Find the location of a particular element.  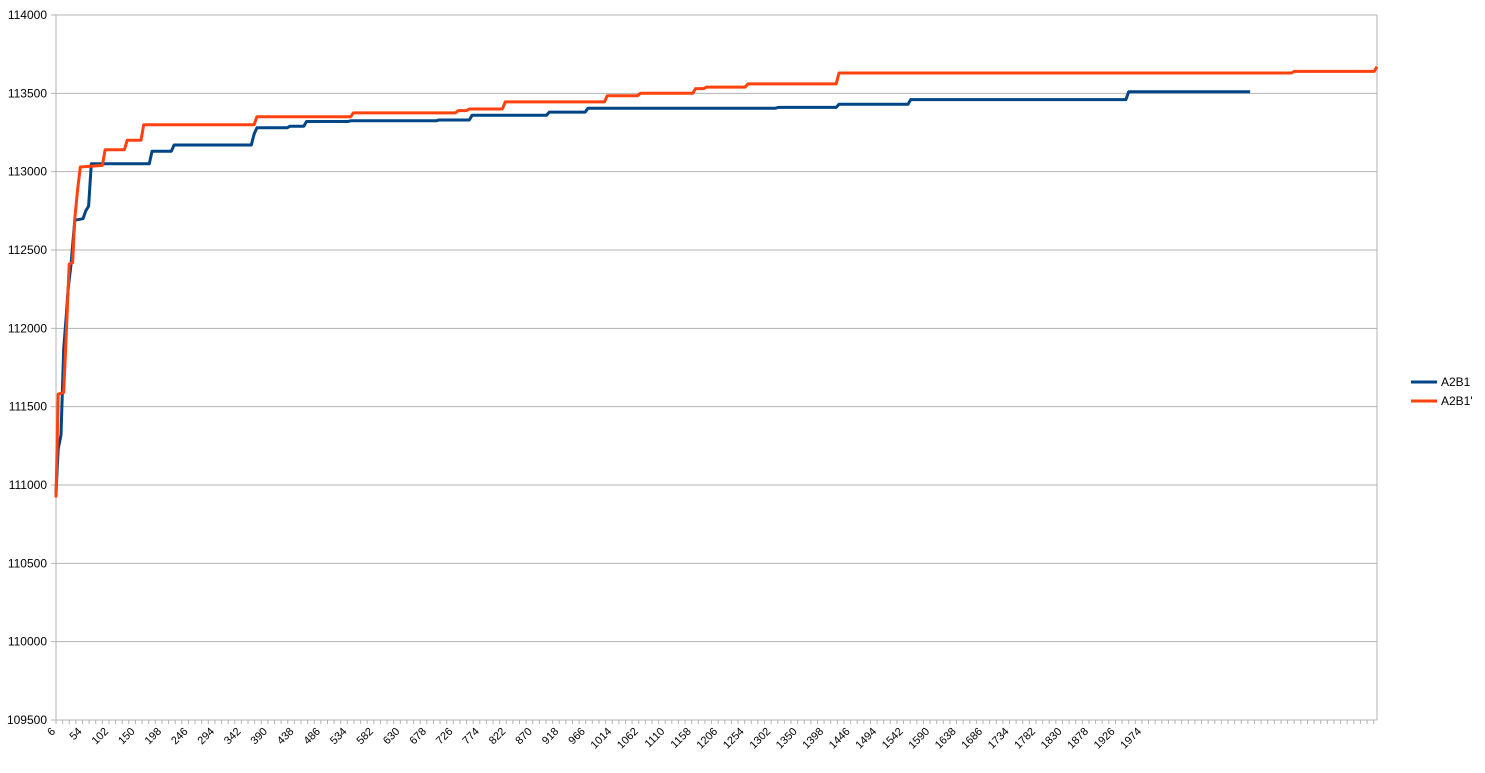

x-tick-label: 246 is located at coordinates (179, 736).